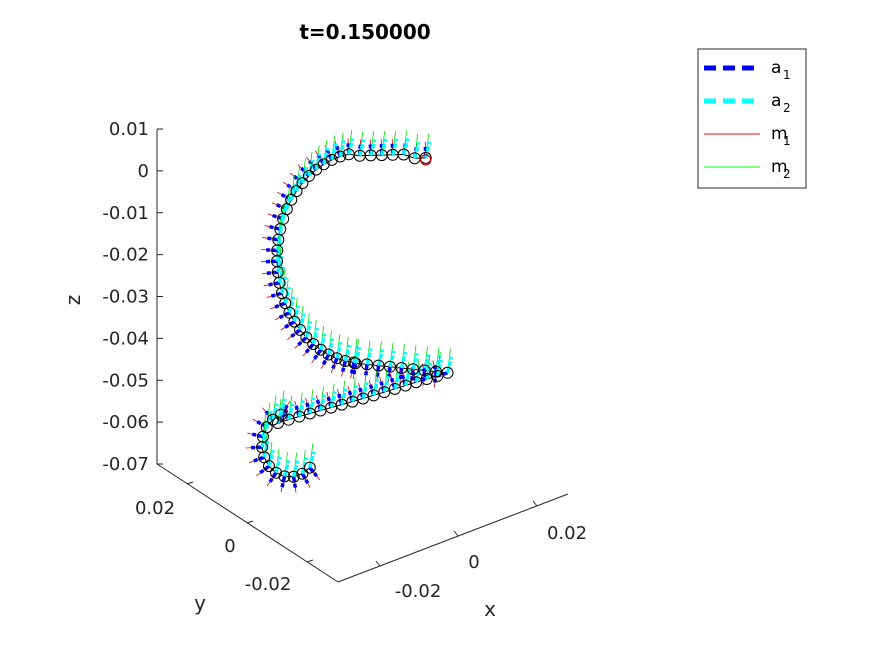 This screenshot has width=875, height=656. Describe the element at coordinates (125, 255) in the screenshot. I see `z-tick-label: -0.02` at that location.